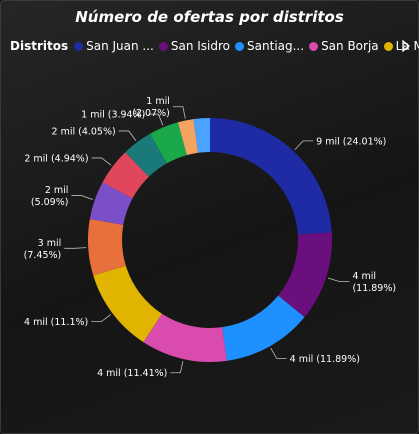 This screenshot has width=419, height=434. I want to click on data-label: 3 mil, so click(50, 243).